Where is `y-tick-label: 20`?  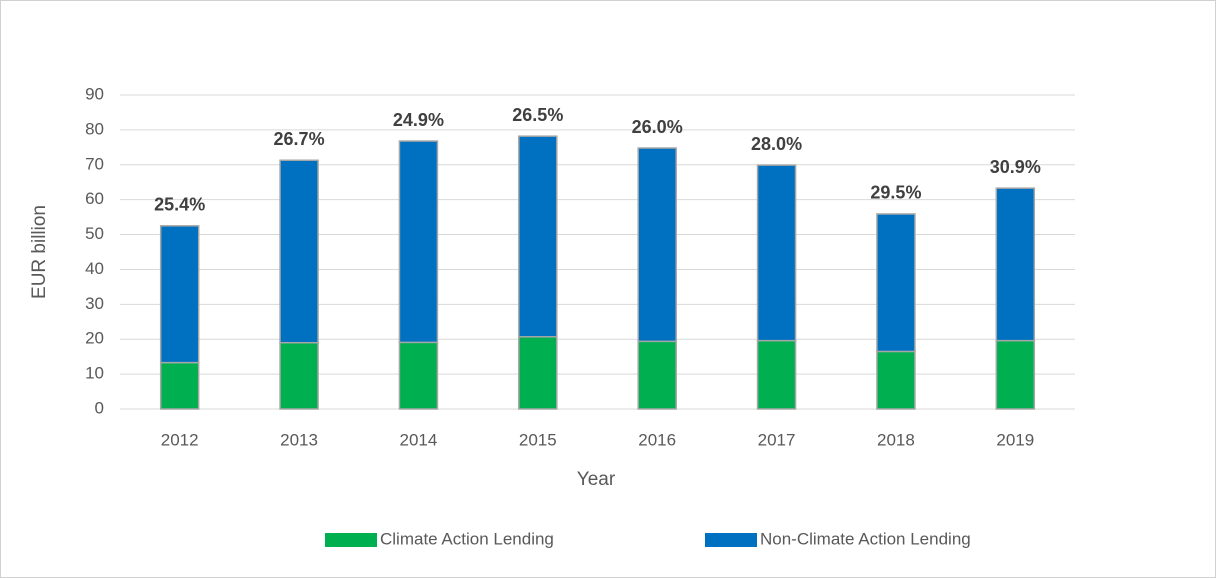
y-tick-label: 20 is located at coordinates (94, 338).